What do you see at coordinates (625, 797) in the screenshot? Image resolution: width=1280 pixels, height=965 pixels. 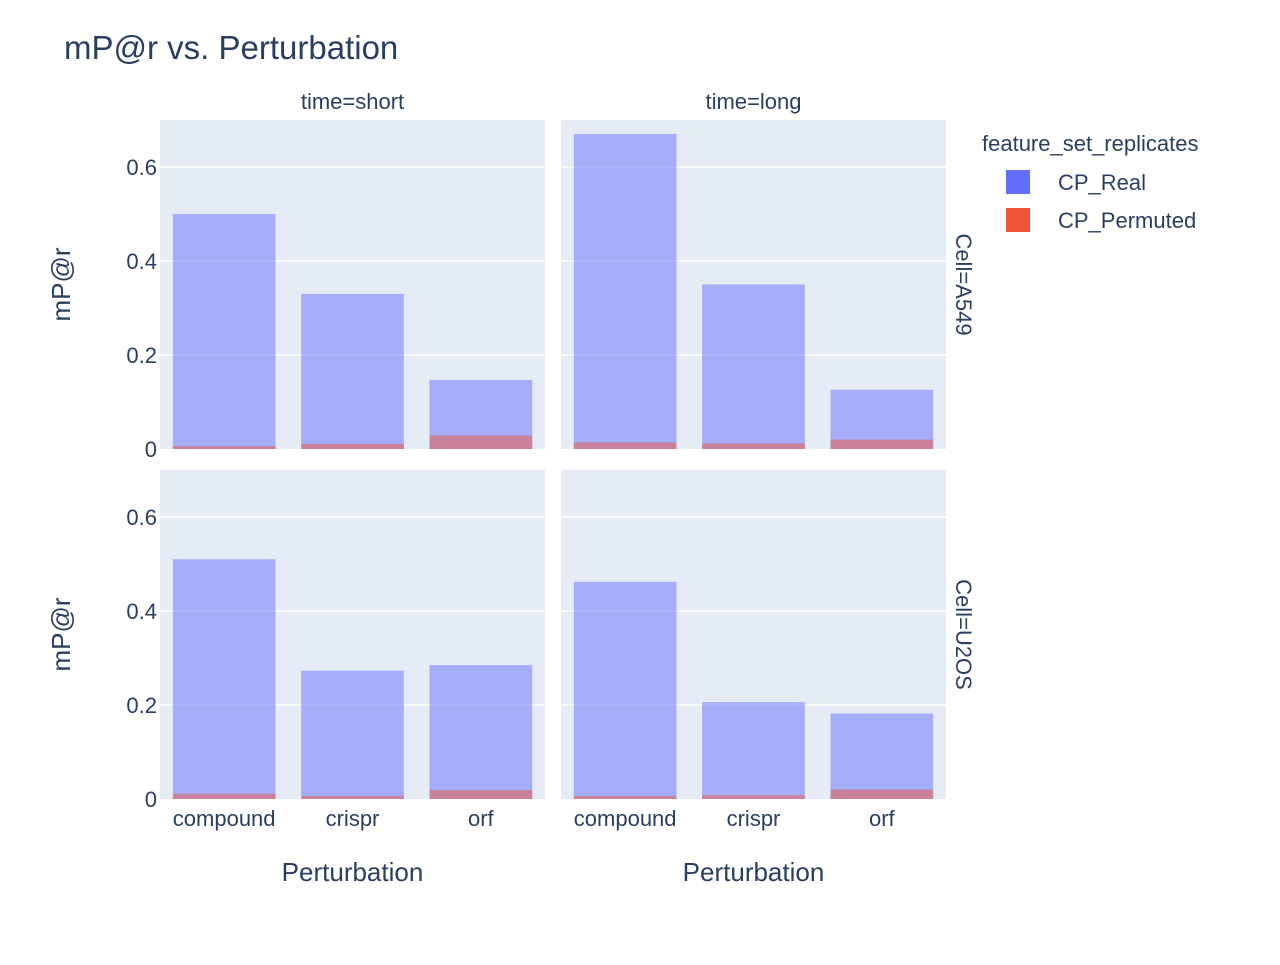 I see `bar-cp-permuted-r1c1-compound` at bounding box center [625, 797].